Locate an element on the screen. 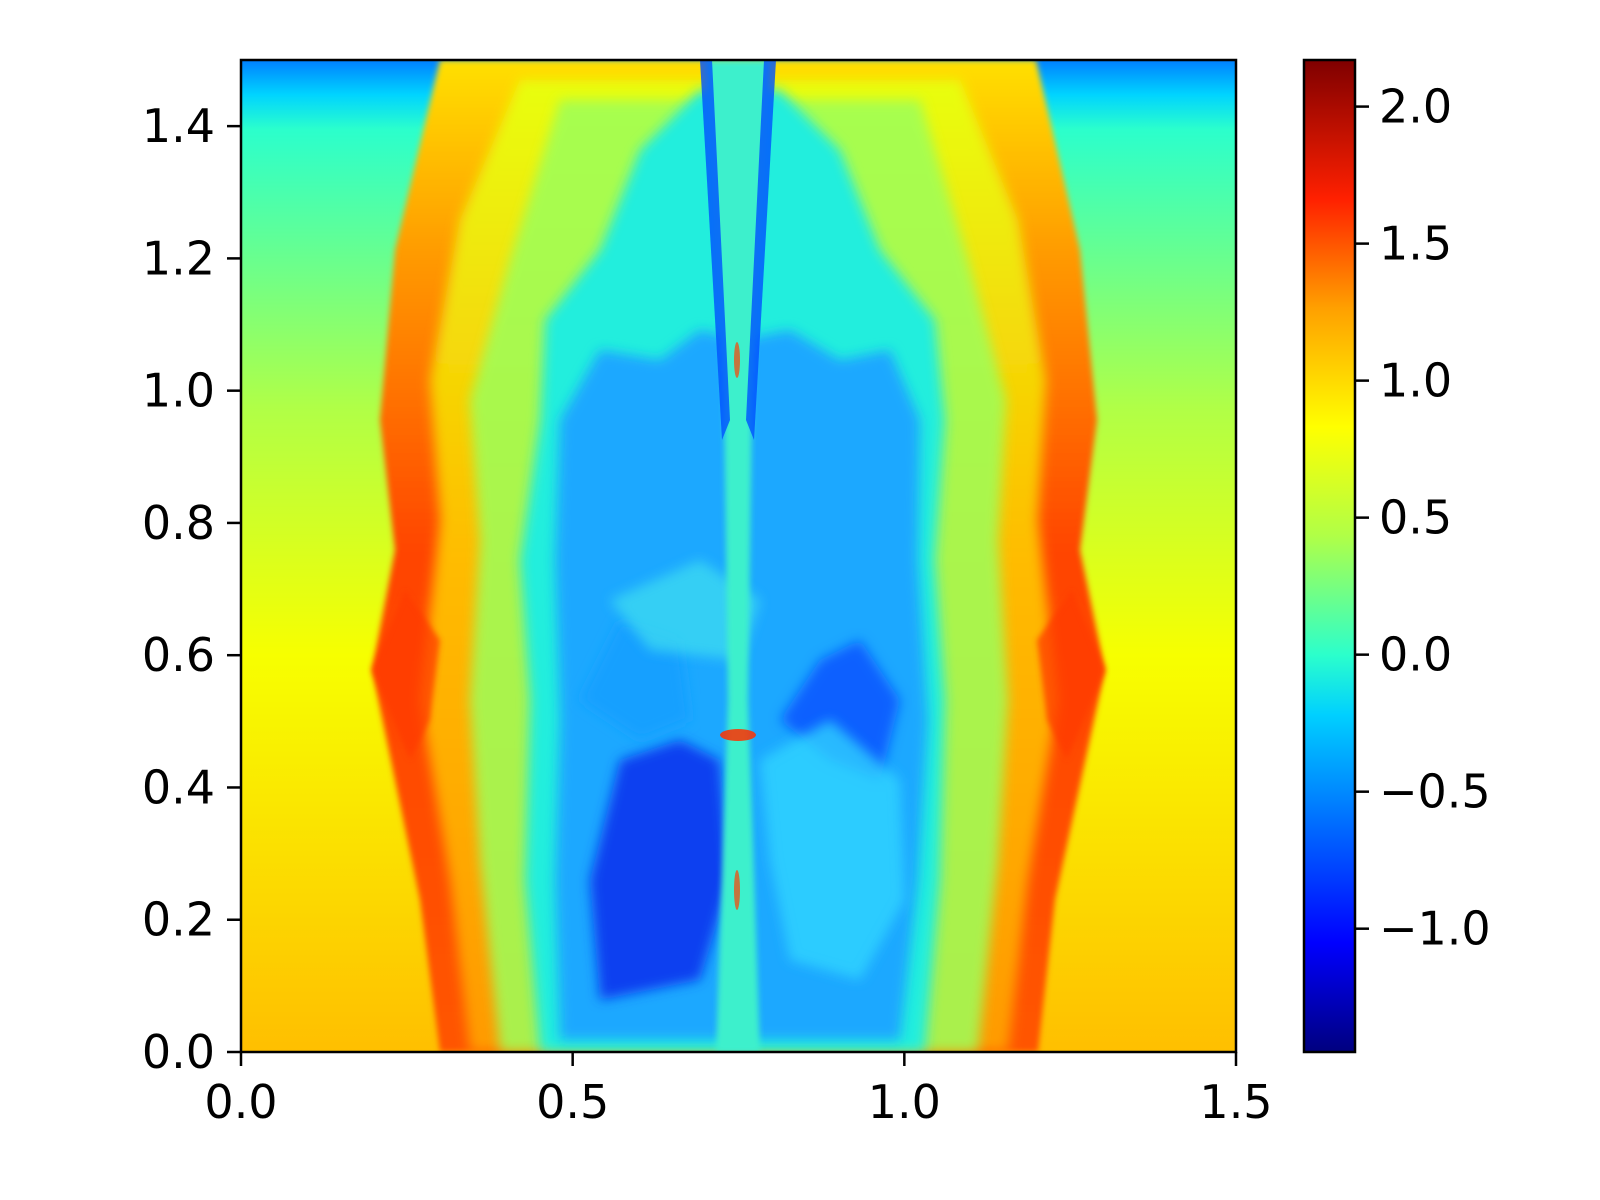 The width and height of the screenshot is (1600, 1200). x-tick-label: 1.5 is located at coordinates (1235, 1102).